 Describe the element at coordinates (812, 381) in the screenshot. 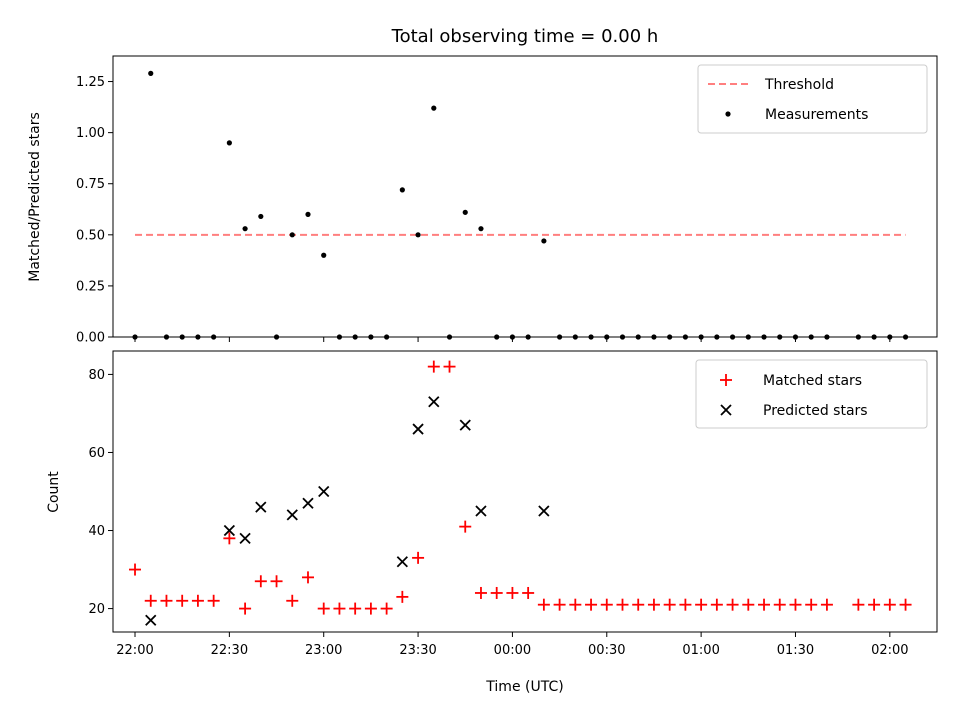

I see `matched-stars-legend-label: Matched stars` at that location.